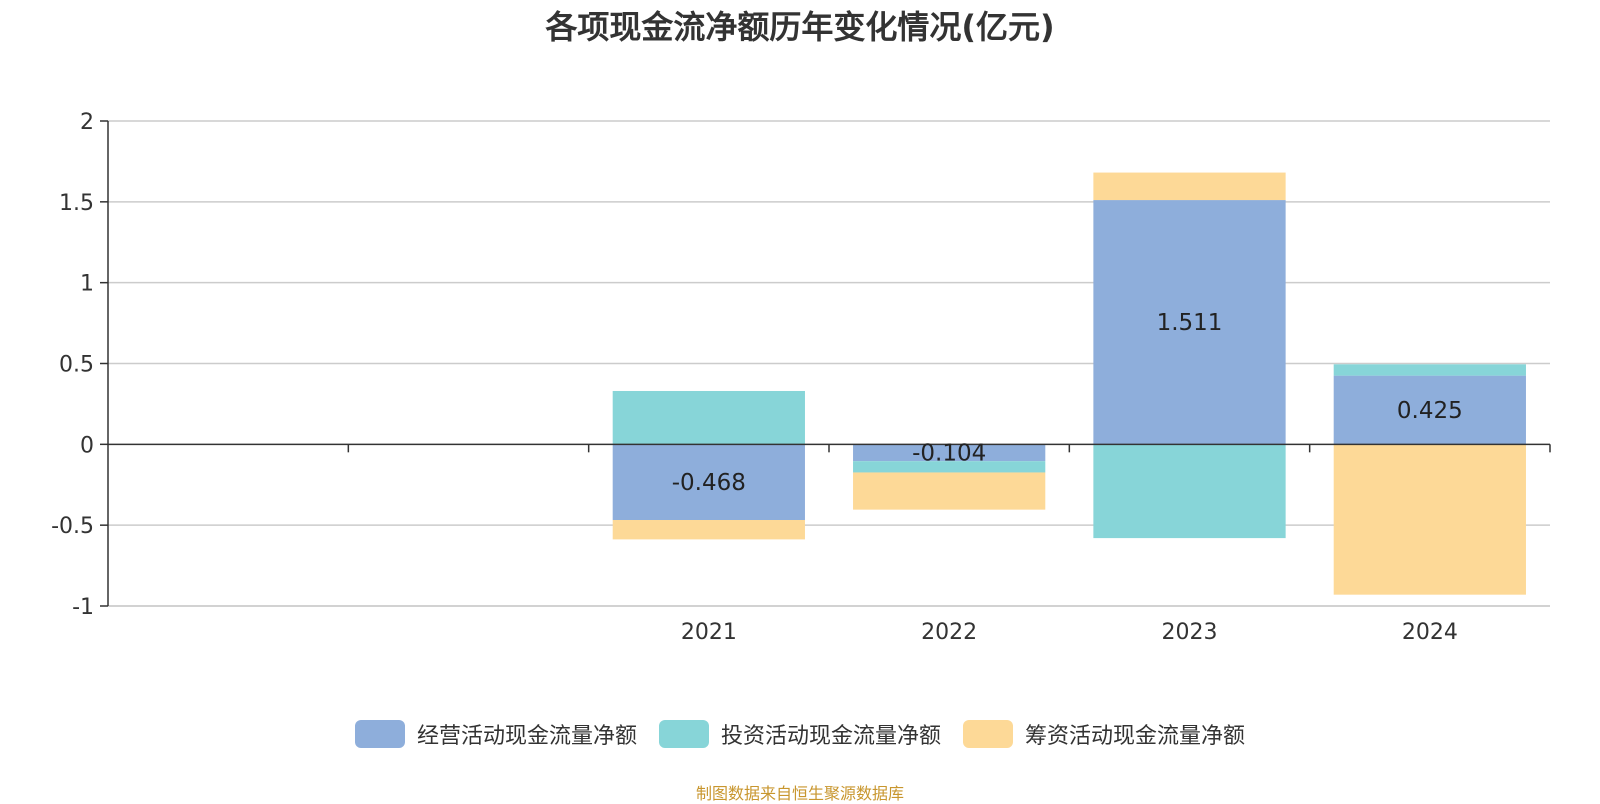 This screenshot has width=1600, height=804. What do you see at coordinates (830, 736) in the screenshot?
I see `legend-label: 投资活动现金流量净额` at bounding box center [830, 736].